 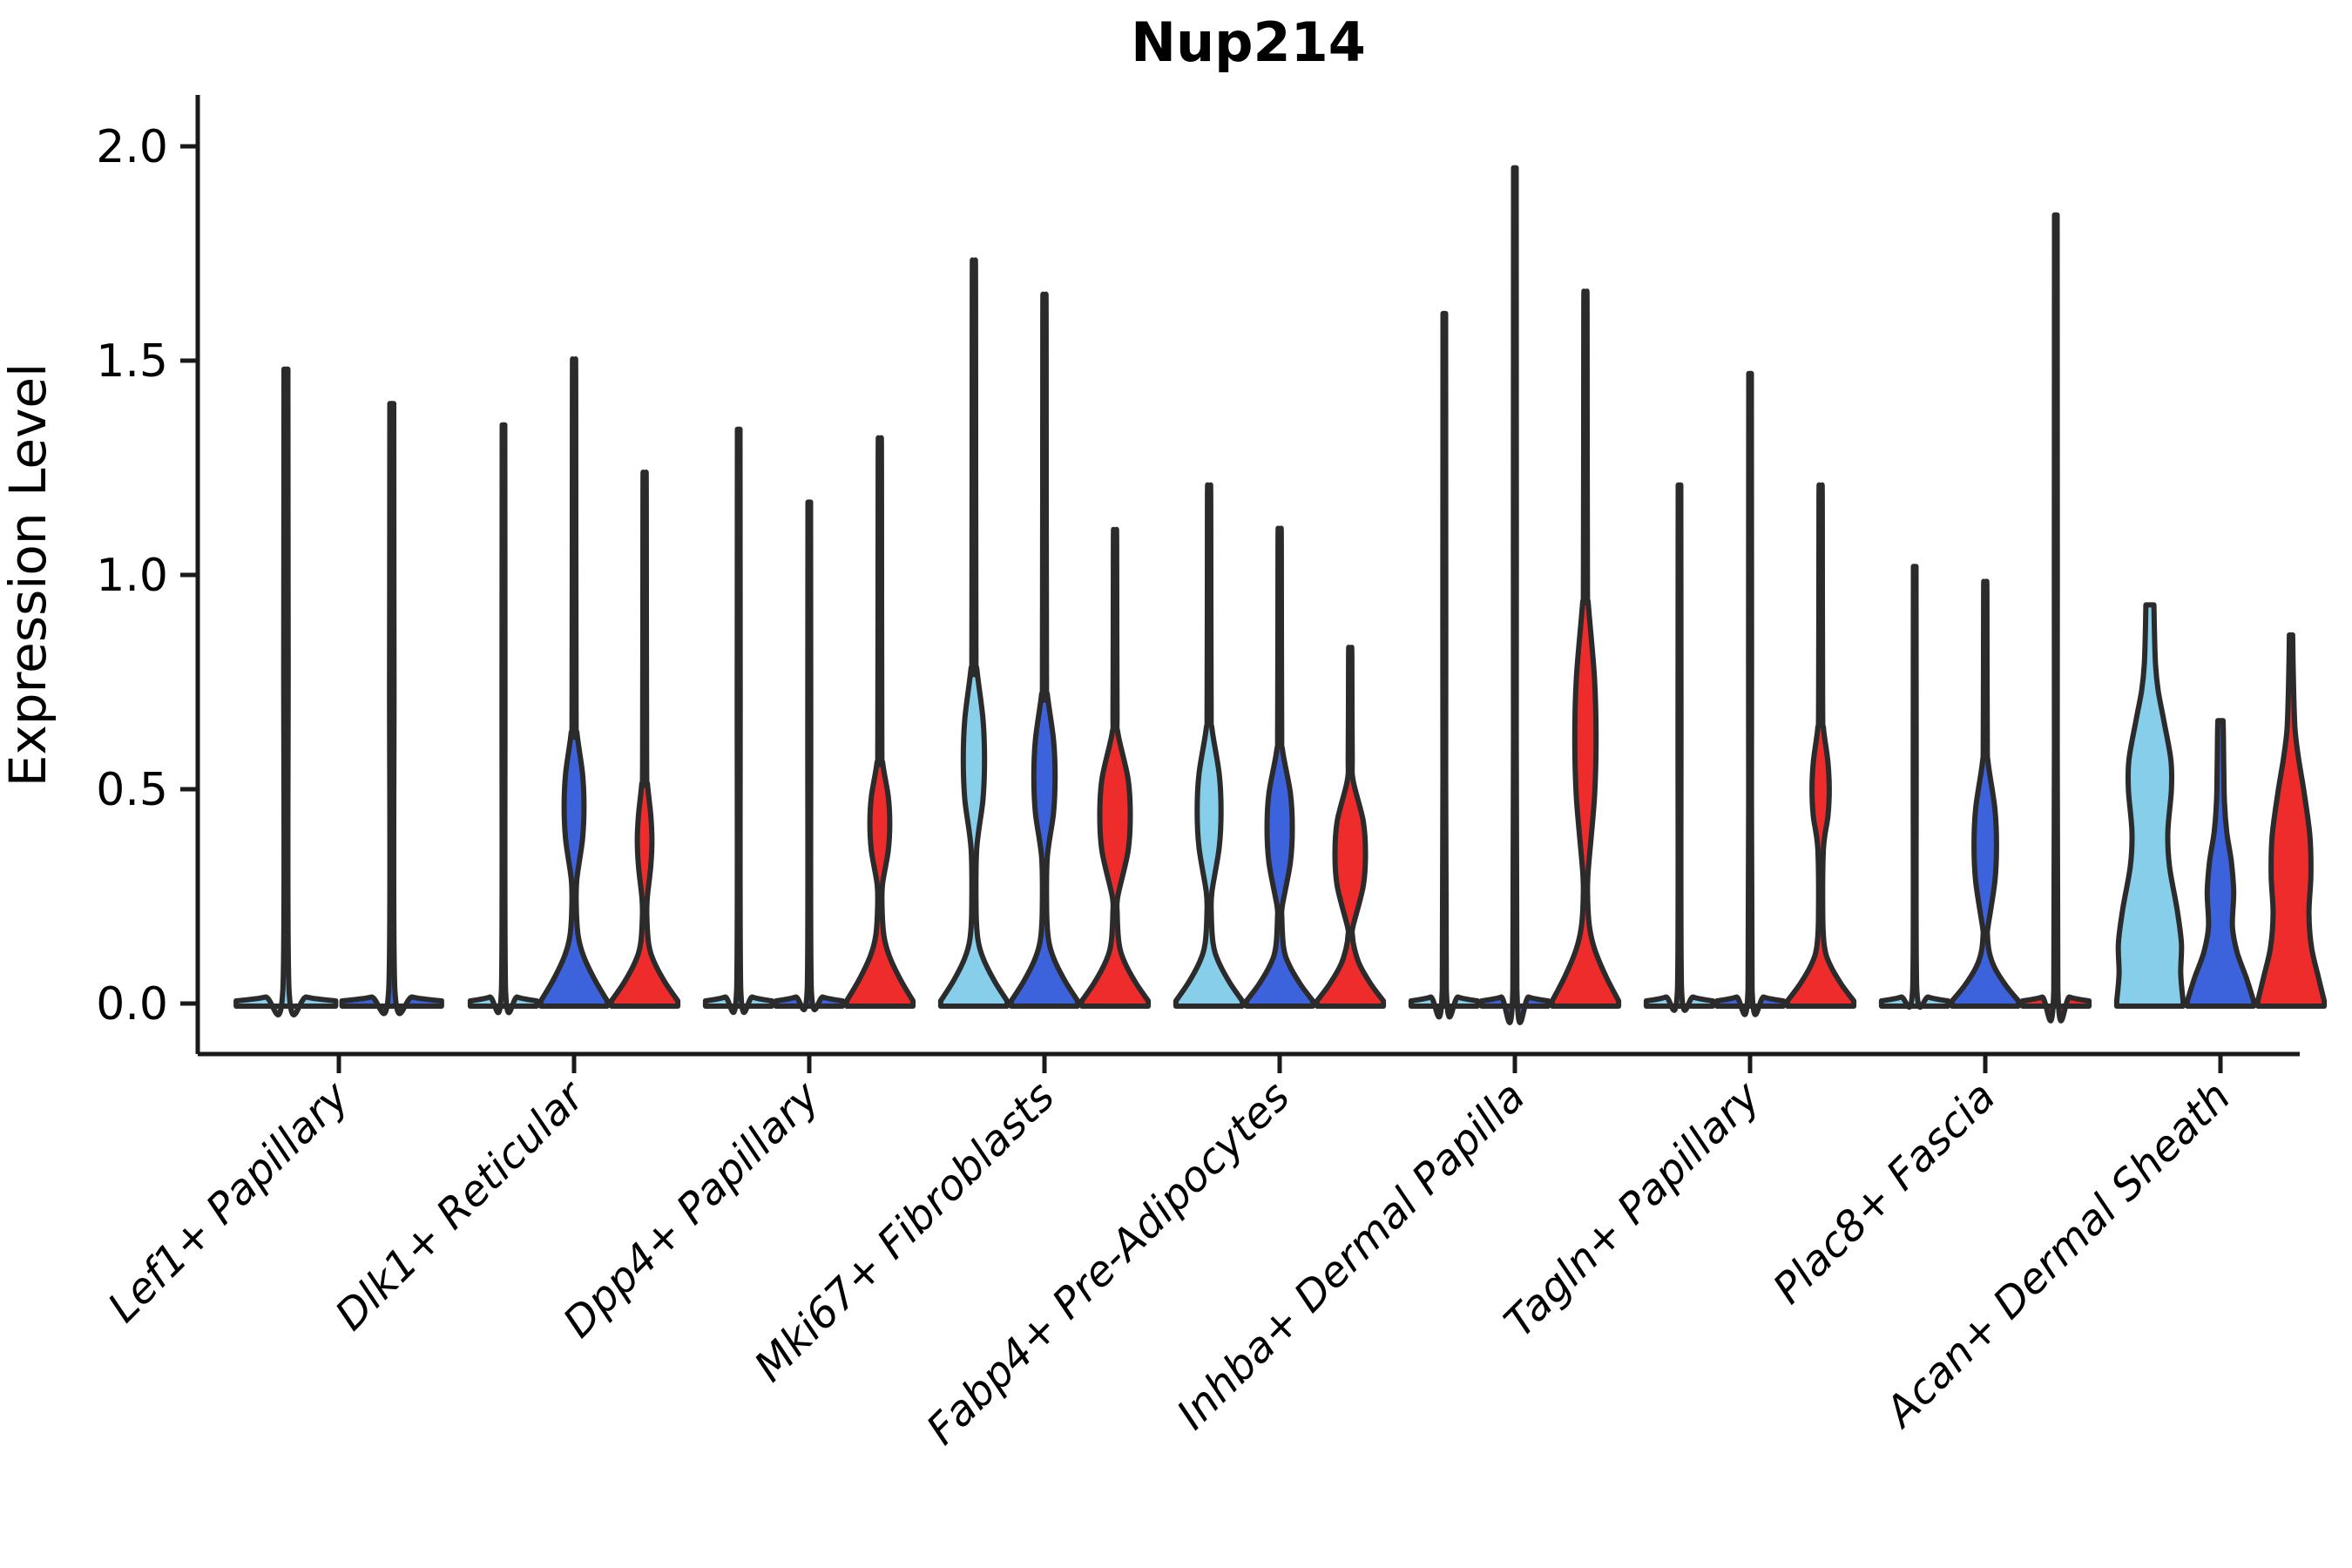 What do you see at coordinates (1209, 746) in the screenshot?
I see `violin-skyblue-fabp4-pre-adipocytes` at bounding box center [1209, 746].